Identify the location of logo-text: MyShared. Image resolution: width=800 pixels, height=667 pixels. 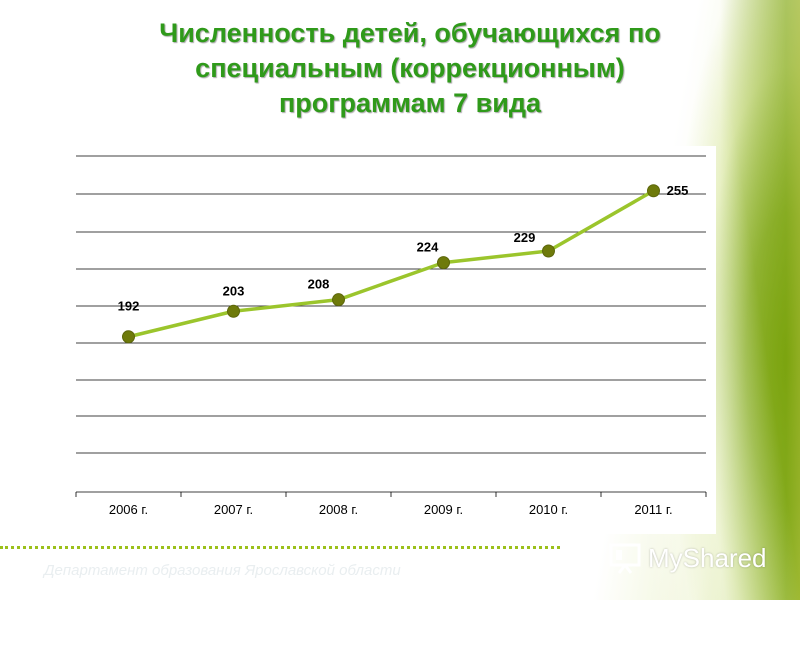
(707, 557).